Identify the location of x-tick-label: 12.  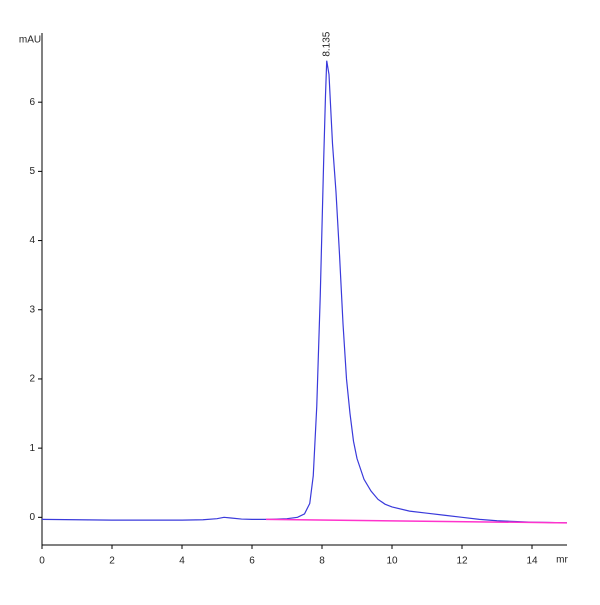
(462, 561).